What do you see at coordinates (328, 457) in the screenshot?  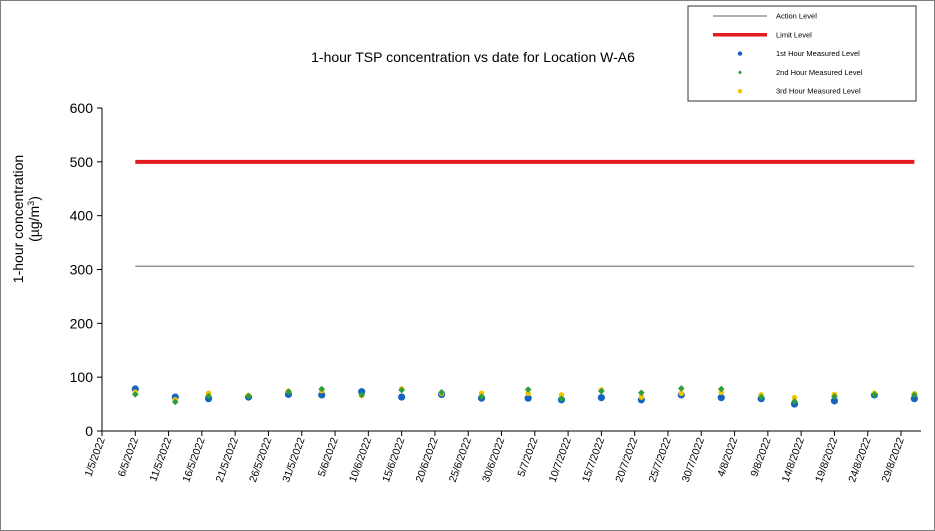 I see `x-tick-label: 5/6/2022` at bounding box center [328, 457].